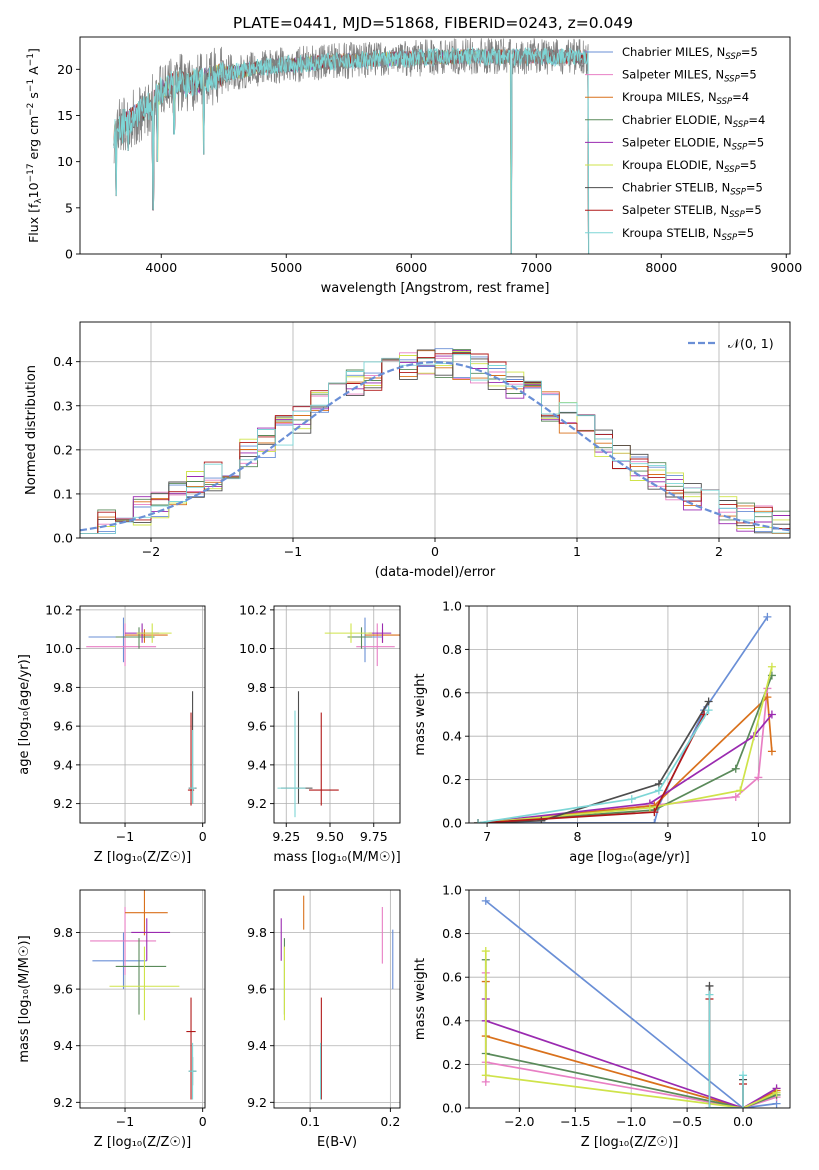  What do you see at coordinates (435, 288) in the screenshot?
I see `x-axis-label: wavelength [Angstrom, rest frame]` at bounding box center [435, 288].